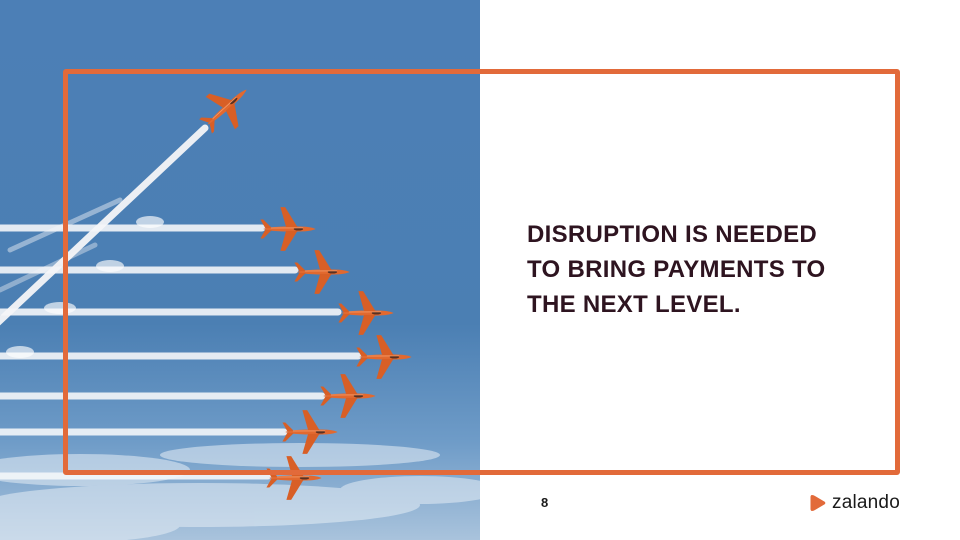 This screenshot has height=540, width=960. I want to click on headline-line-3: THE NEXT LEVEL., so click(634, 304).